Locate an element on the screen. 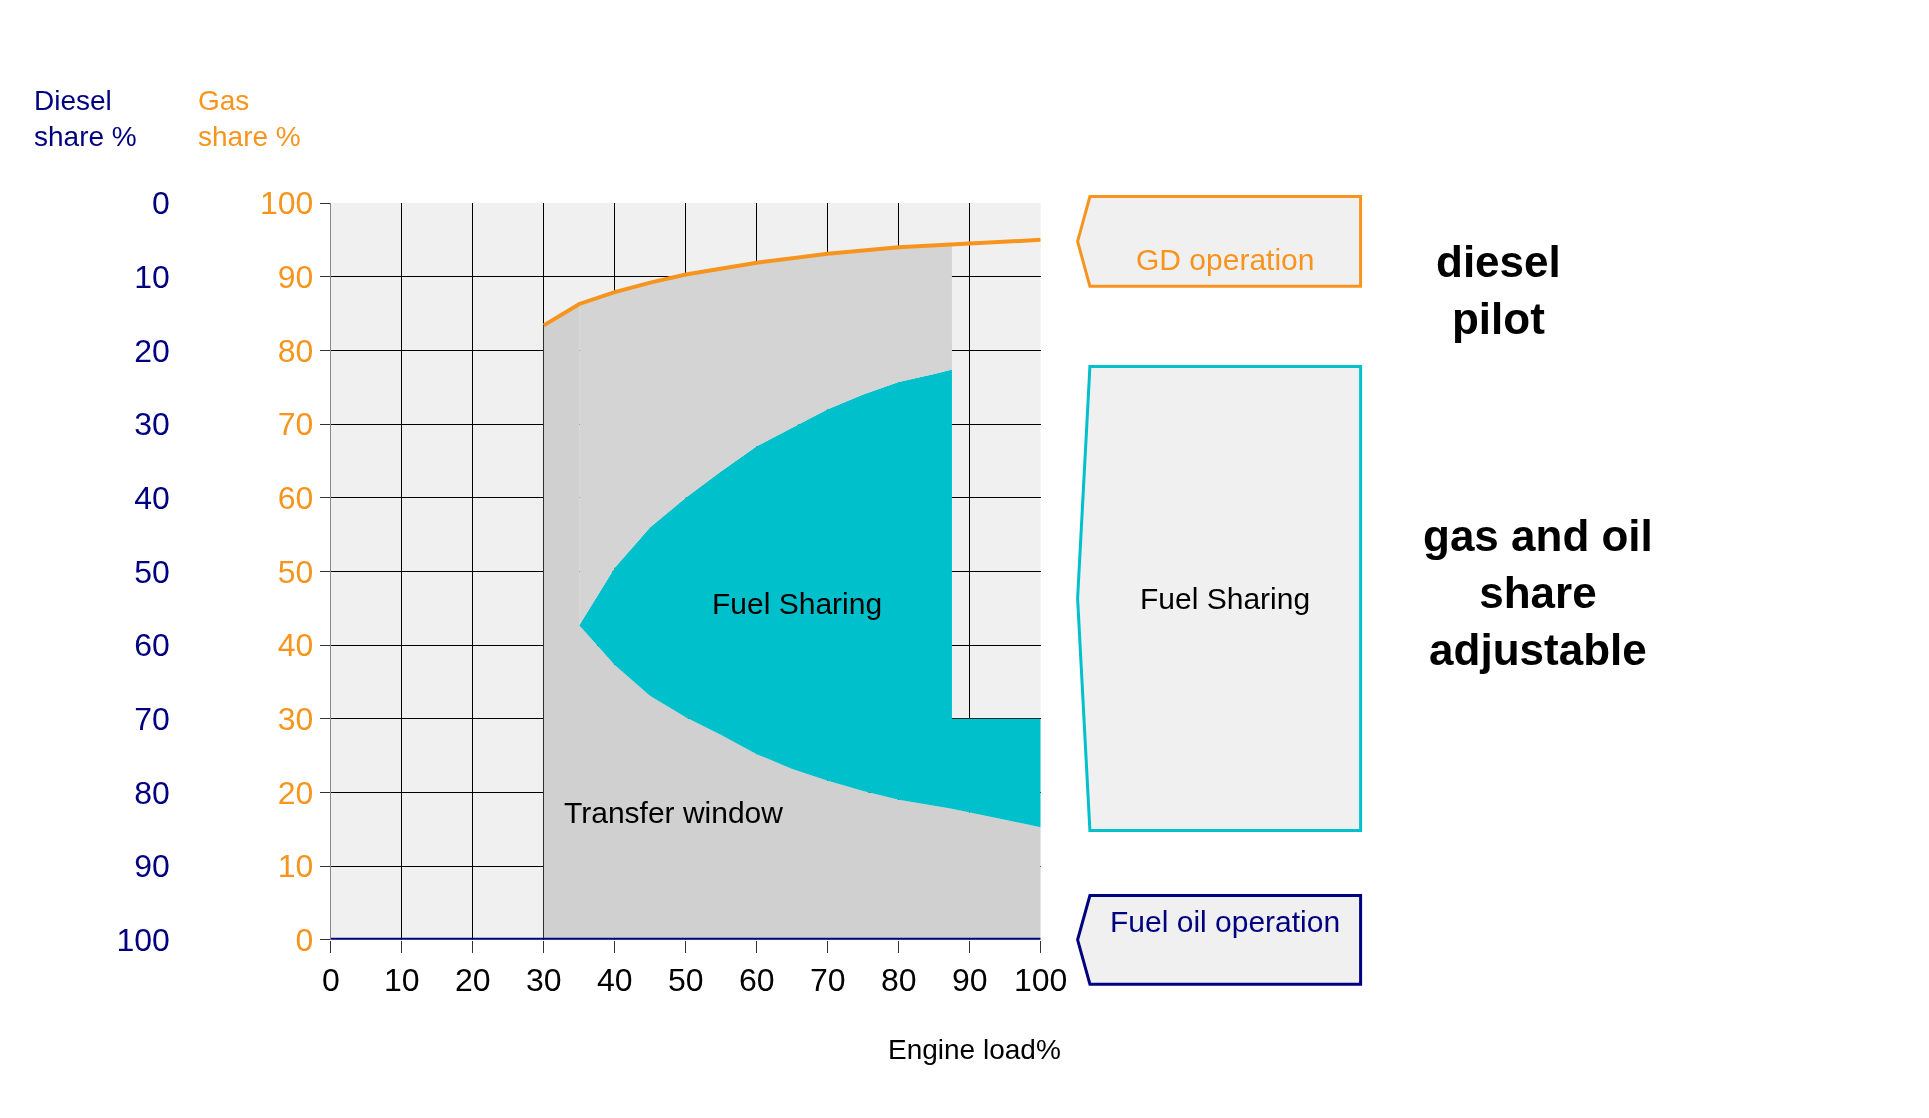  y2-tick-label: 20 is located at coordinates (152, 350).